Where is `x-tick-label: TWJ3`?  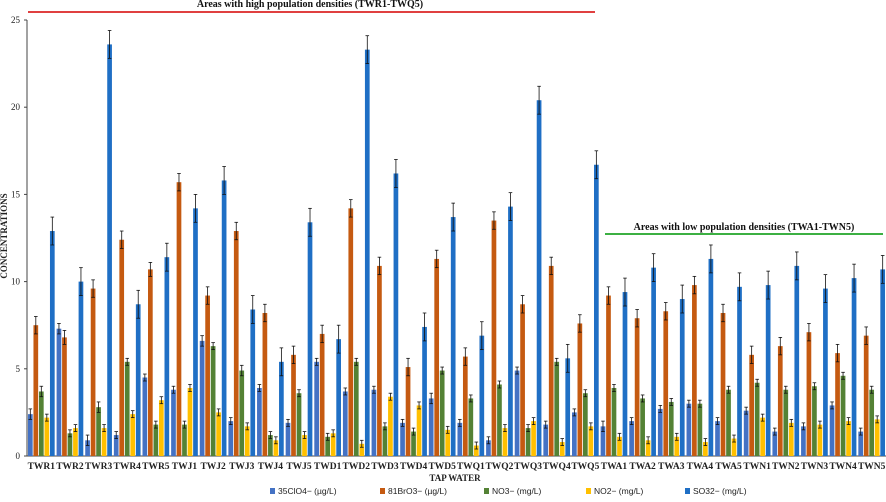
x-tick-label: TWJ3 is located at coordinates (242, 467).